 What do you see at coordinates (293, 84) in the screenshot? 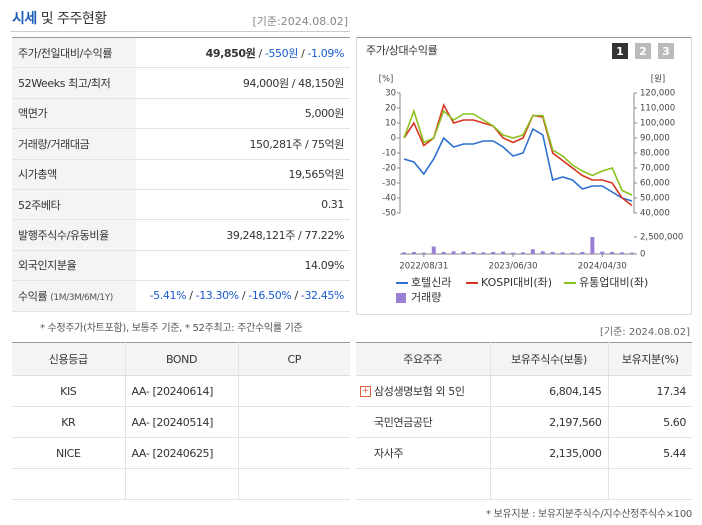
I see `value-part: 94,000원 / 48,150원` at bounding box center [293, 84].